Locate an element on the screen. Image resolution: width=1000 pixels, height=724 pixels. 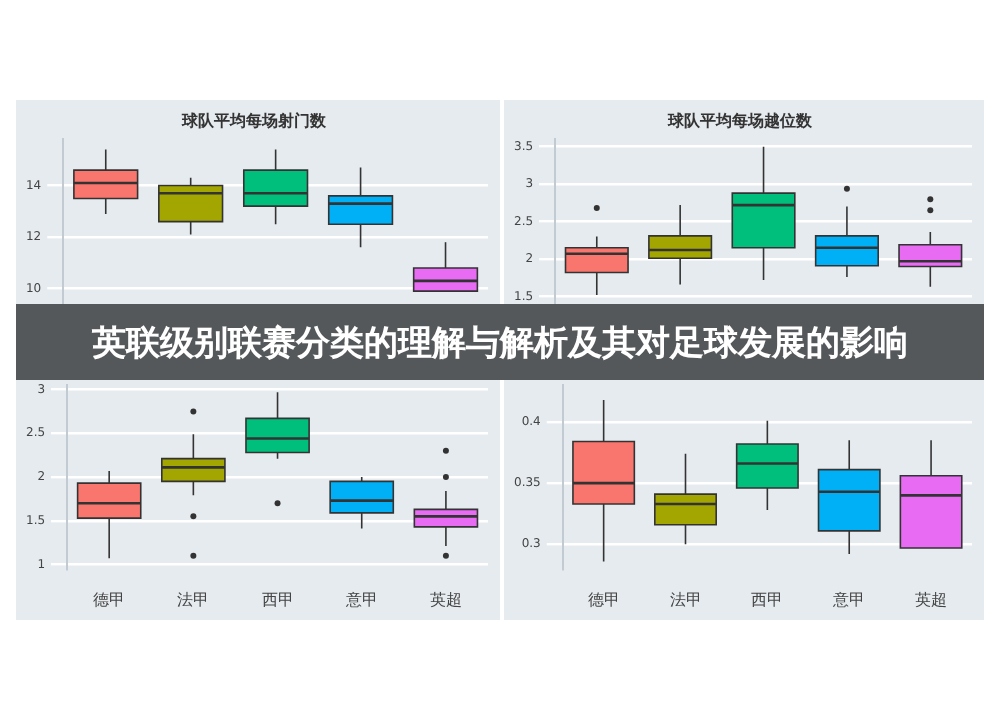
headline-banner: 英联级别联赛分类的理解与解析及其对足球发展的影响 is located at coordinates (500, 342).